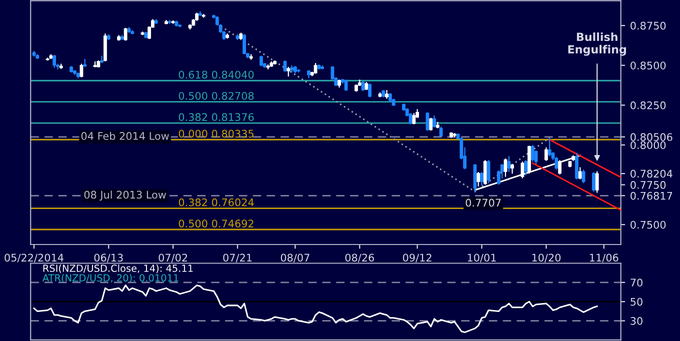 This screenshot has width=680, height=341. Describe the element at coordinates (237, 258) in the screenshot. I see `x-tick-label: 07/21` at that location.